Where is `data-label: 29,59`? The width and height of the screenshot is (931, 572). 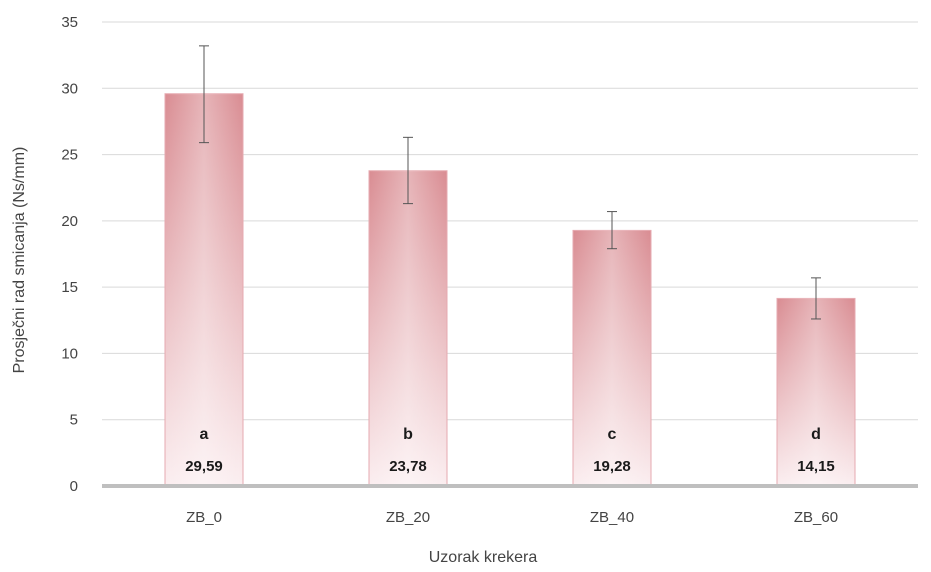
data-label: 29,59 is located at coordinates (204, 466).